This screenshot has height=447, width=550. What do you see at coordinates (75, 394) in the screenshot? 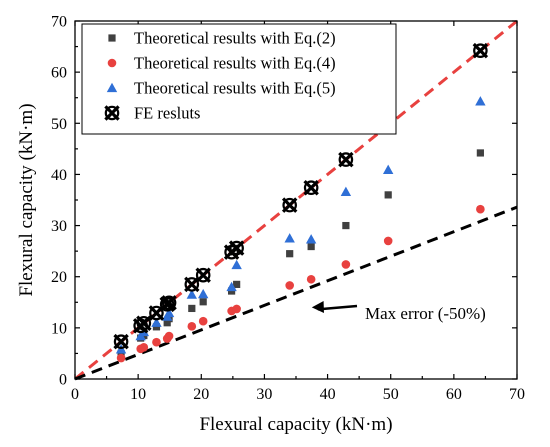
I see `x-tick-label: 0` at bounding box center [75, 394].